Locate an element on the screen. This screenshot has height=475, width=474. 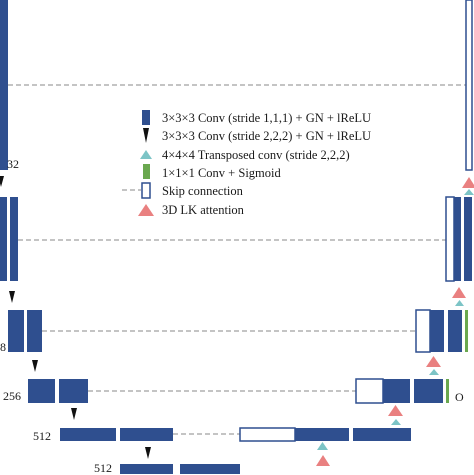
legend-conv-label: 3×3×3 Conv (stride 1,1,1) + GN + lReLU is located at coordinates (267, 118).